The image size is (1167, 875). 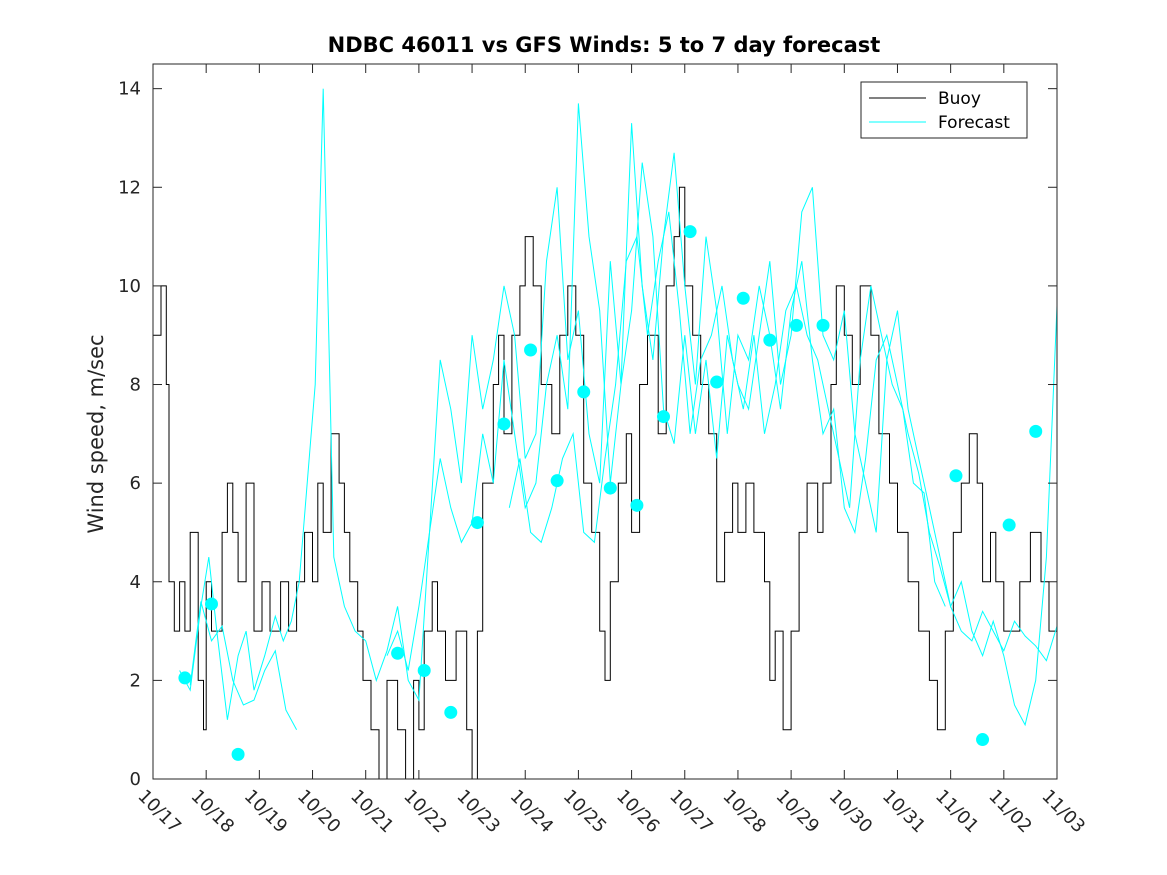 What do you see at coordinates (957, 812) in the screenshot?
I see `x-tick-label: 11/01` at bounding box center [957, 812].